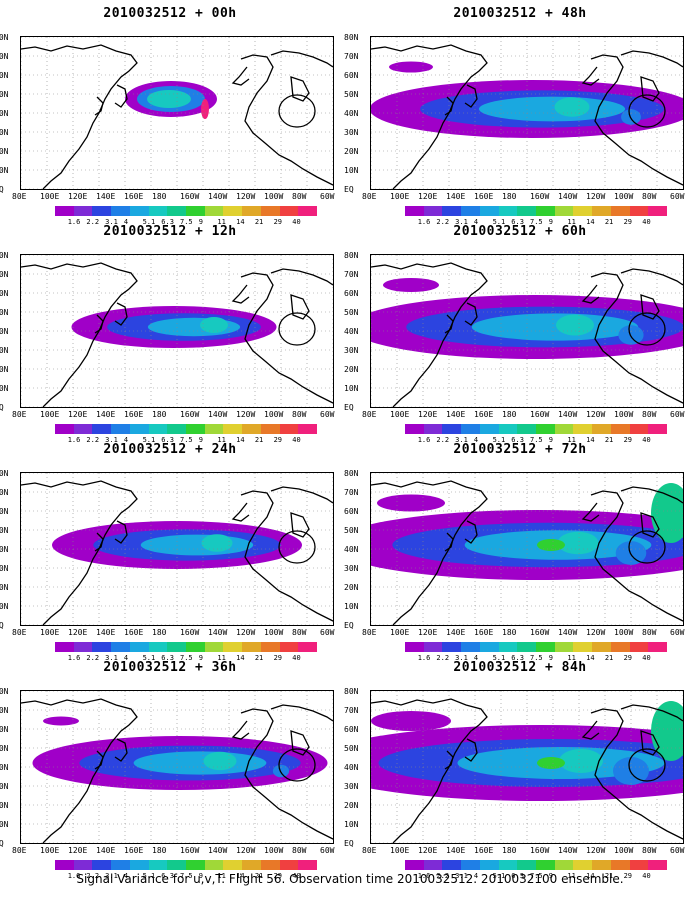 Image resolution: width=700 pixels, height=900 pixels. I want to click on longitude-label: 160W, so click(190, 414).